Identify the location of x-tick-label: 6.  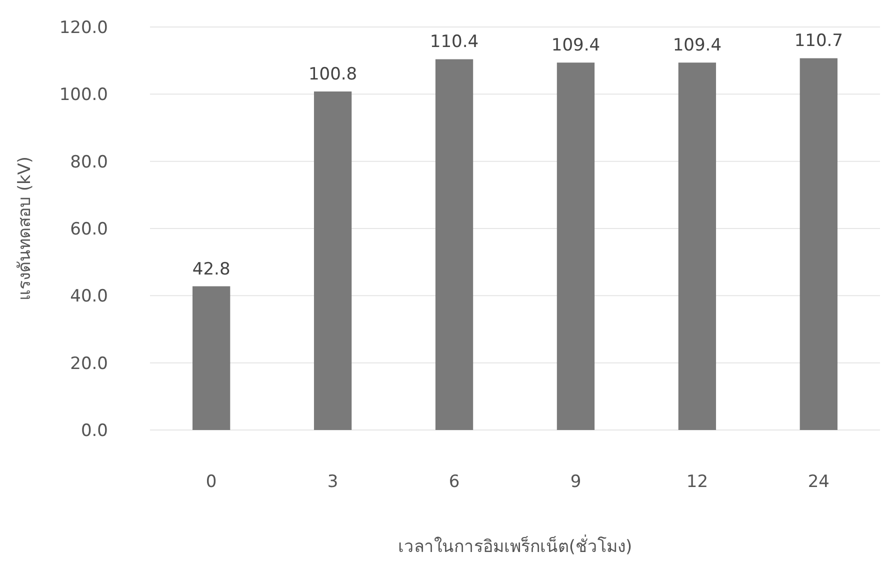
(454, 482).